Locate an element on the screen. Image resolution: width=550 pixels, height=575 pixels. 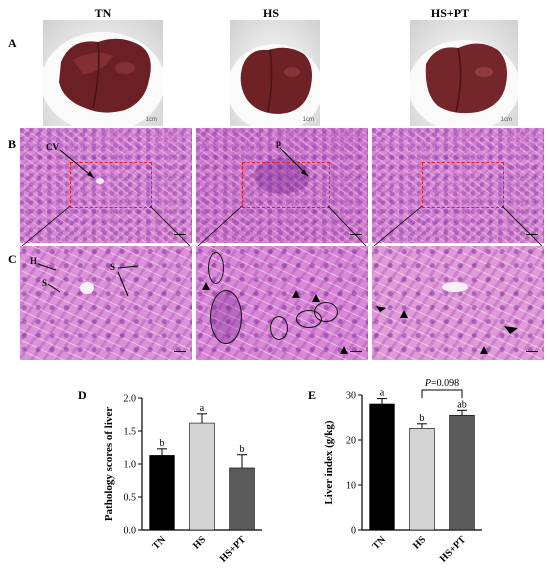
photo-scale-text-hs: 1cm is located at coordinates (308, 120).